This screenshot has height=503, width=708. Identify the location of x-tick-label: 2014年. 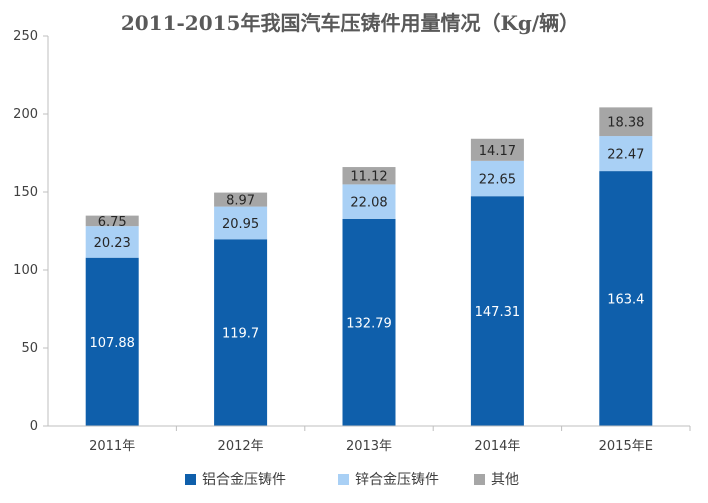
(497, 446).